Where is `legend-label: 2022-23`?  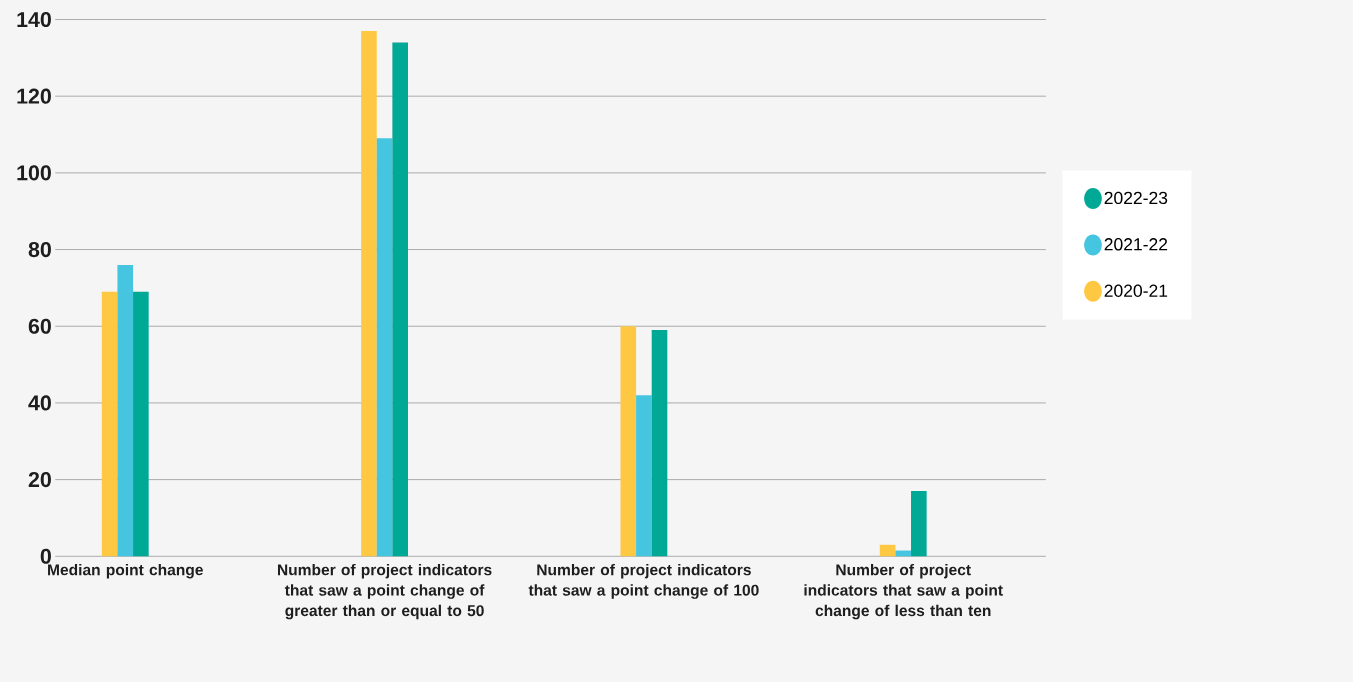
legend-label: 2022-23 is located at coordinates (1136, 198).